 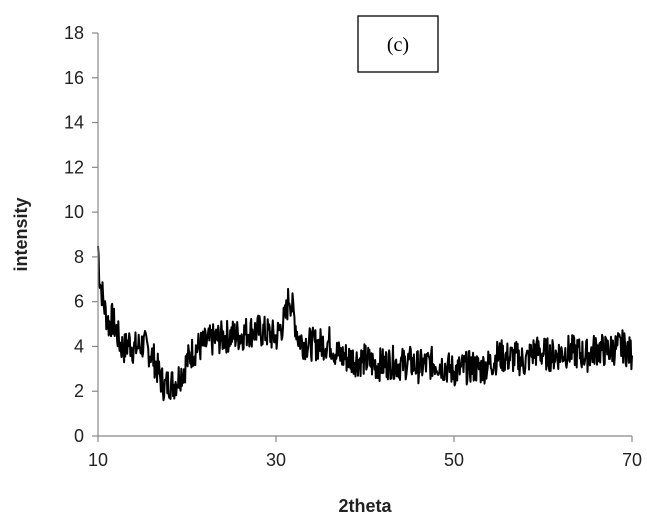 What do you see at coordinates (79, 257) in the screenshot?
I see `y-tick-label: 8` at bounding box center [79, 257].